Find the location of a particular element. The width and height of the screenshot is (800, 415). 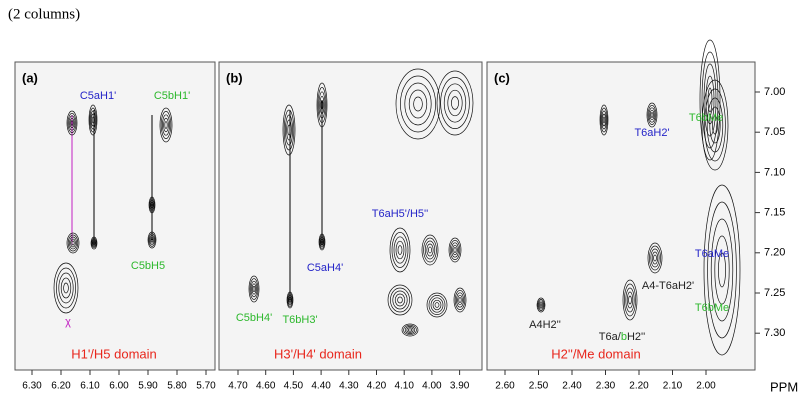

y-tick-label: 7.00 is located at coordinates (774, 92).